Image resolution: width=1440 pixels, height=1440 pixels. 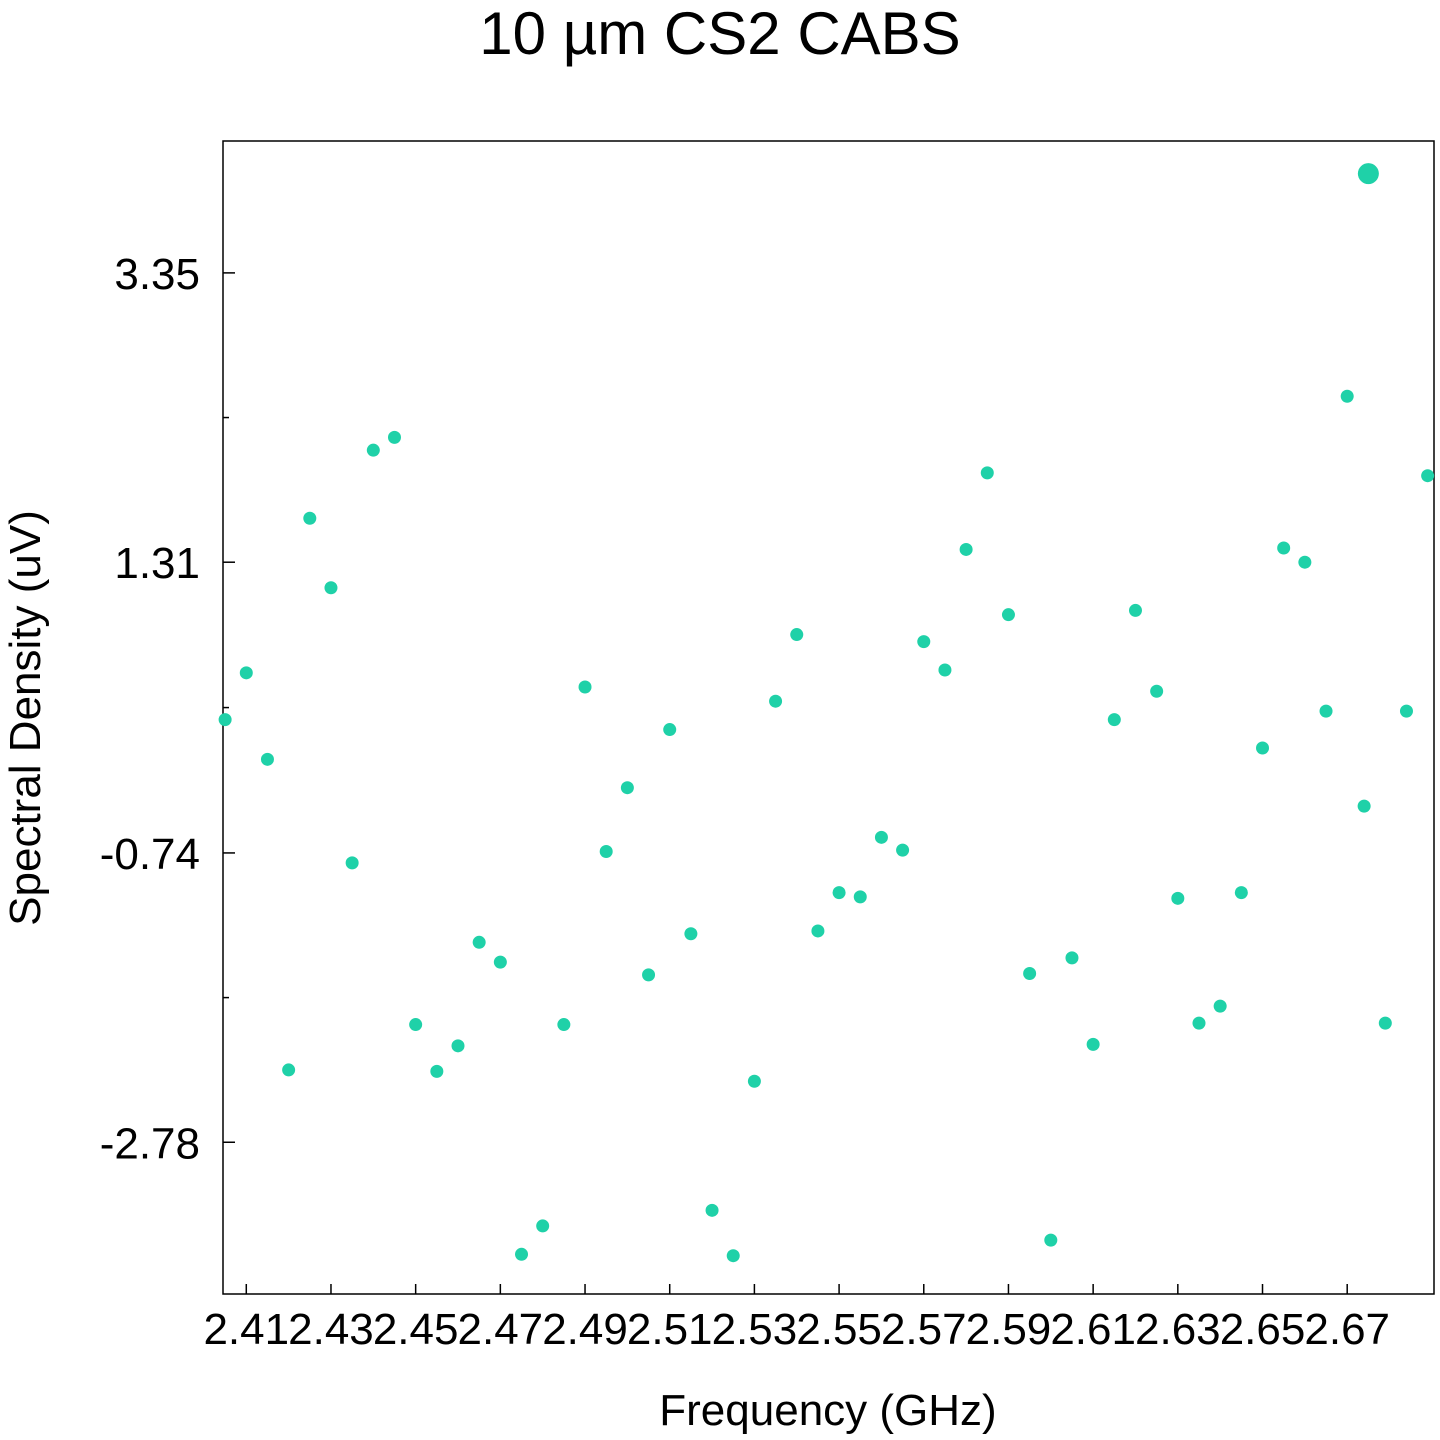 What do you see at coordinates (246, 1329) in the screenshot?
I see `x-tick-label: 2.41` at bounding box center [246, 1329].